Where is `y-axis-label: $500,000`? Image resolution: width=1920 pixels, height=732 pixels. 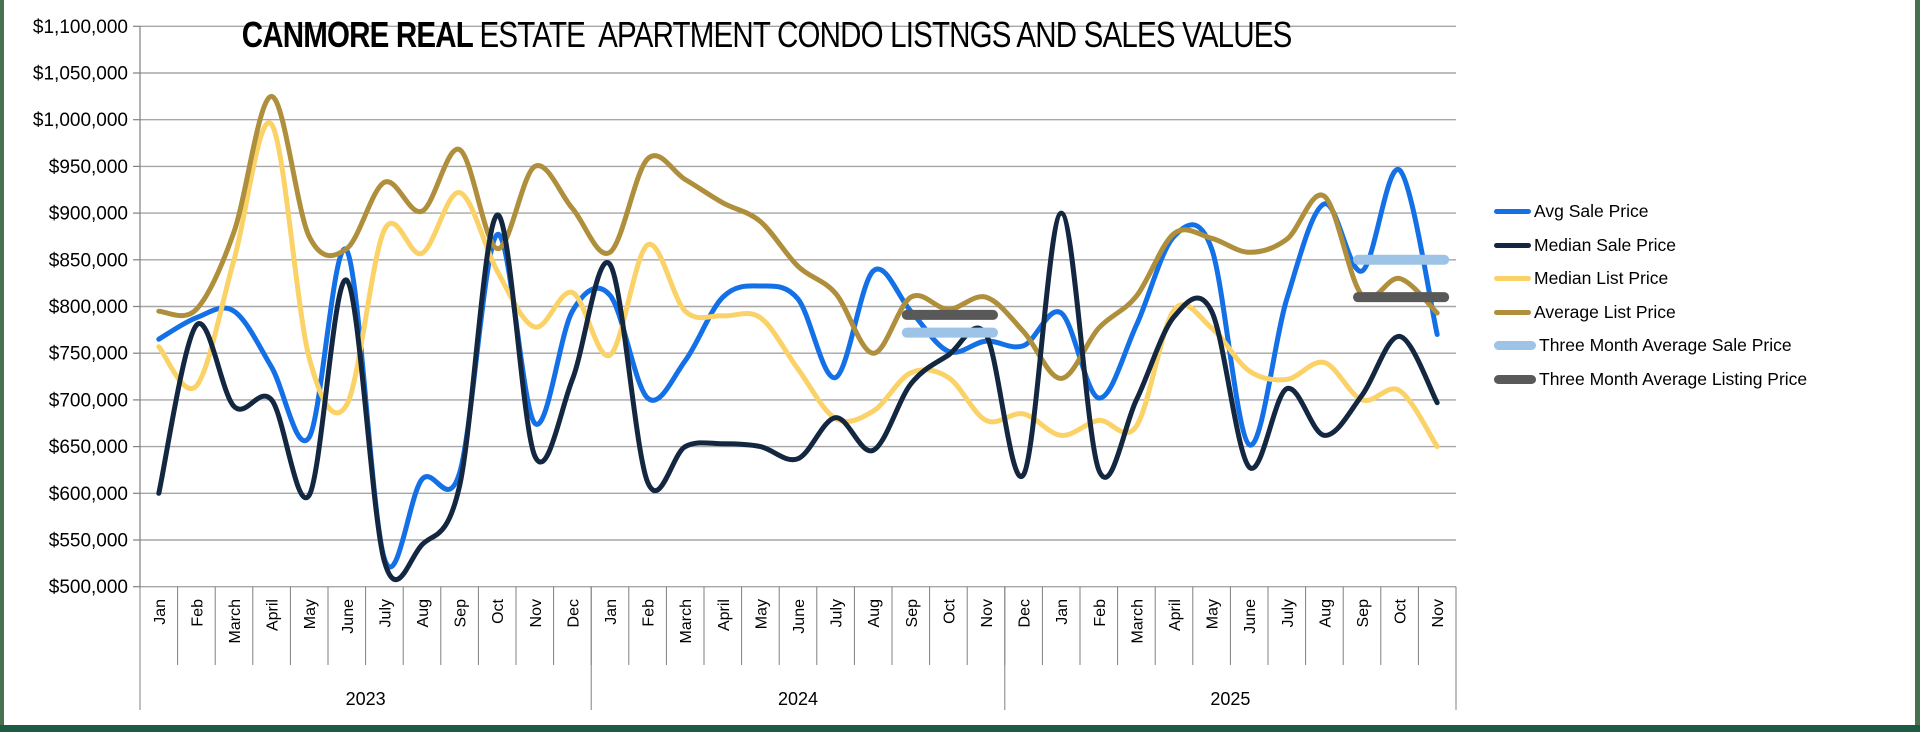
y-axis-label: $500,000 is located at coordinates (88, 587).